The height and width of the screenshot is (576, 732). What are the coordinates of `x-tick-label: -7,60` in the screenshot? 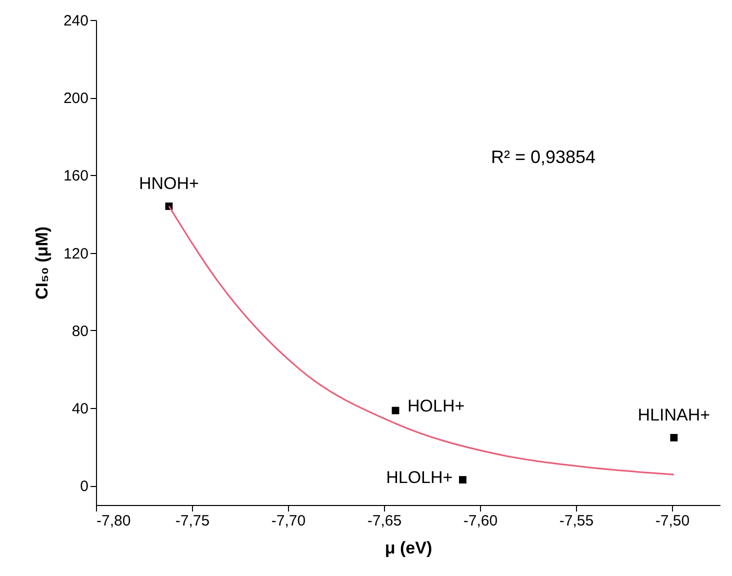 It's located at (480, 521).